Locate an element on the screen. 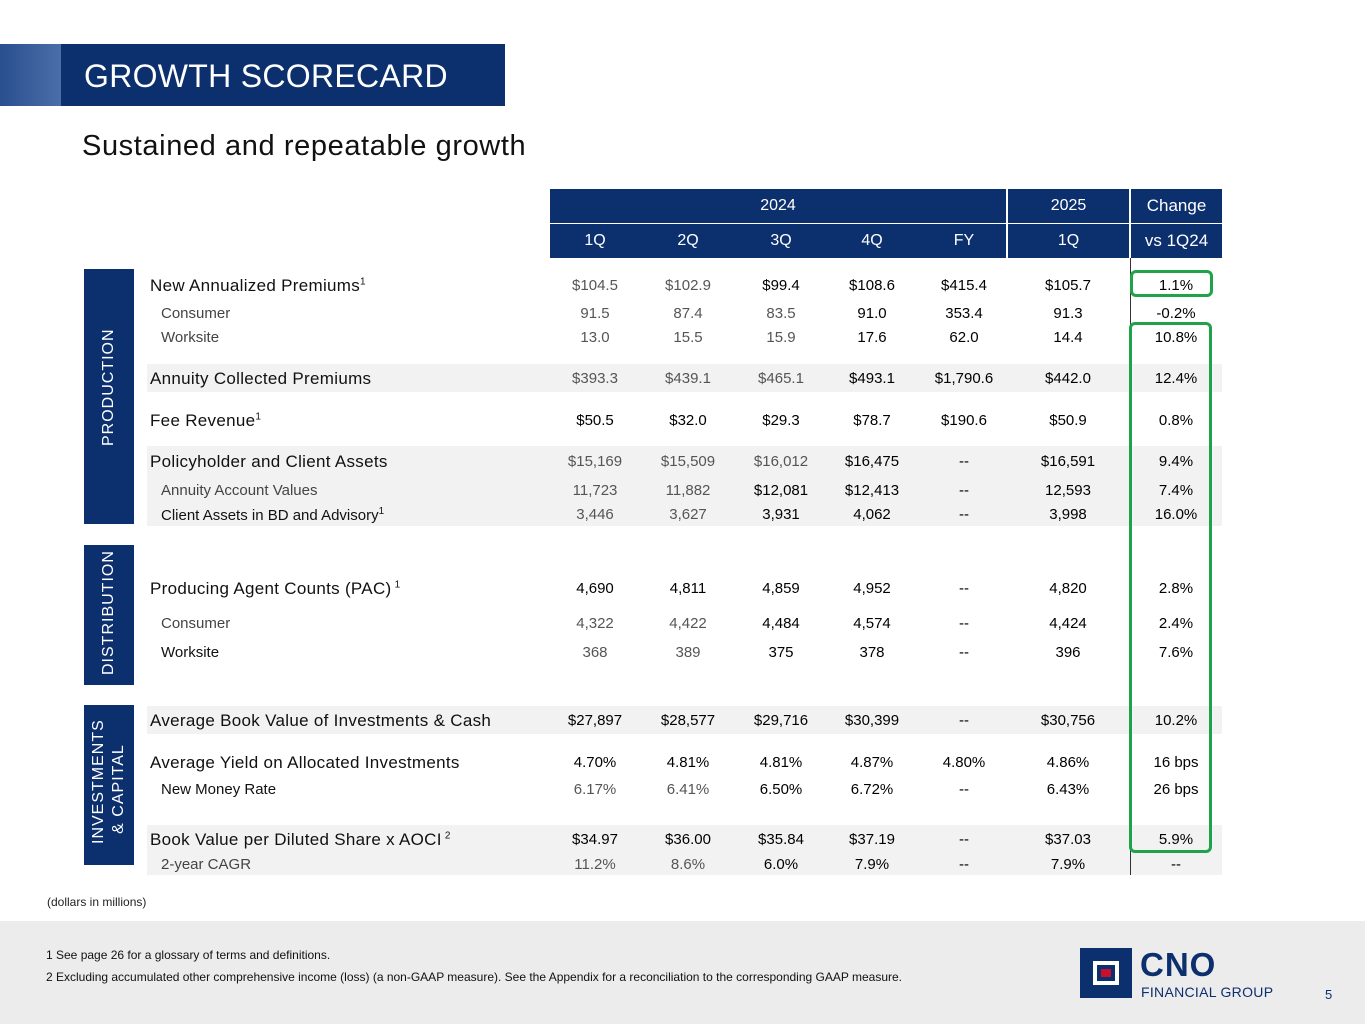 The height and width of the screenshot is (1024, 1365). table-cell: $442.0 is located at coordinates (1068, 378).